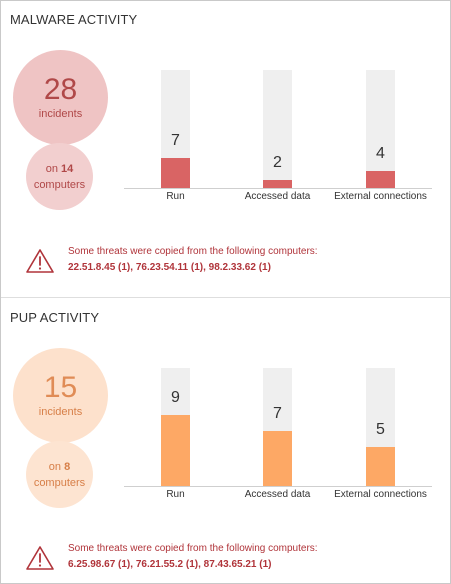  Describe the element at coordinates (67, 168) in the screenshot. I see `computers-count: 14` at that location.